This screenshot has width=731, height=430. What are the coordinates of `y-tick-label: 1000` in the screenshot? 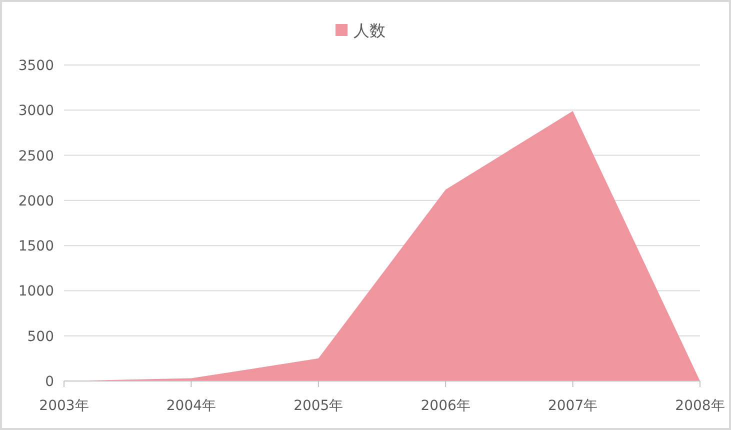 It's located at (36, 292).